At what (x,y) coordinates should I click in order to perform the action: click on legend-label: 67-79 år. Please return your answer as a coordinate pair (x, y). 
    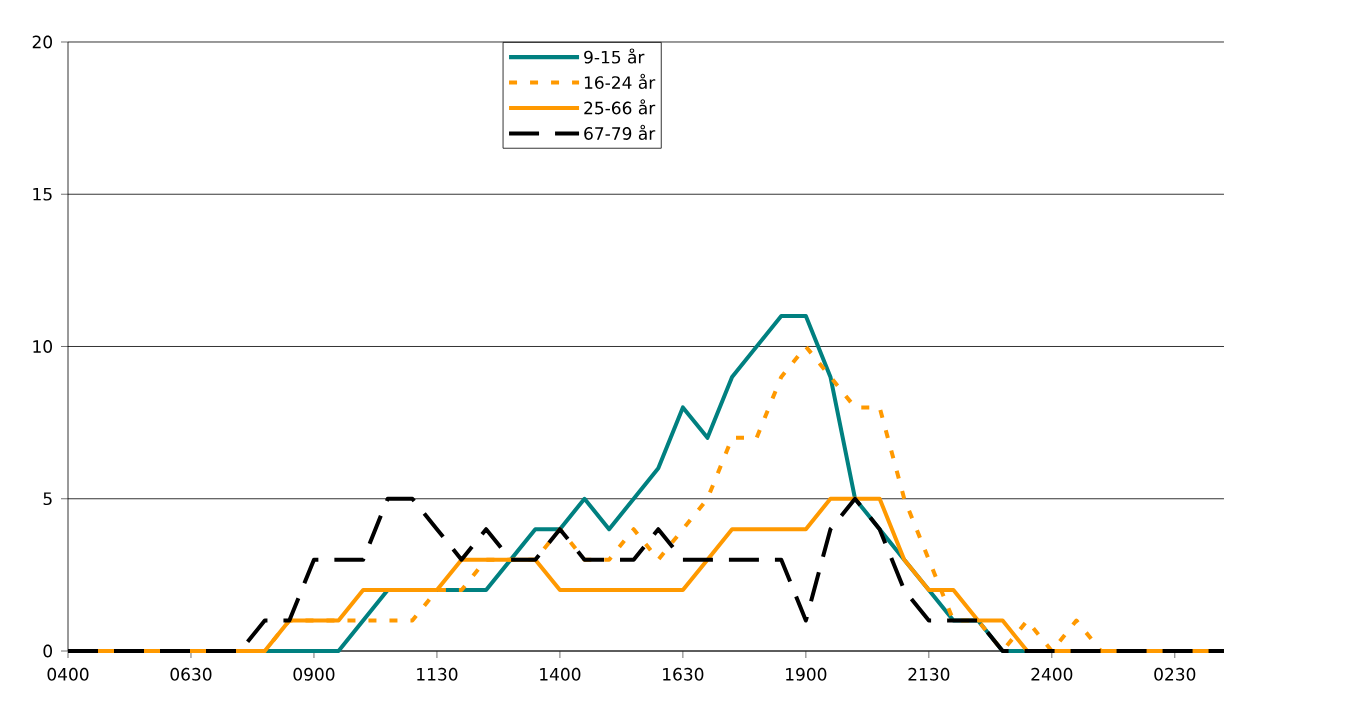
    Looking at the image, I should click on (620, 132).